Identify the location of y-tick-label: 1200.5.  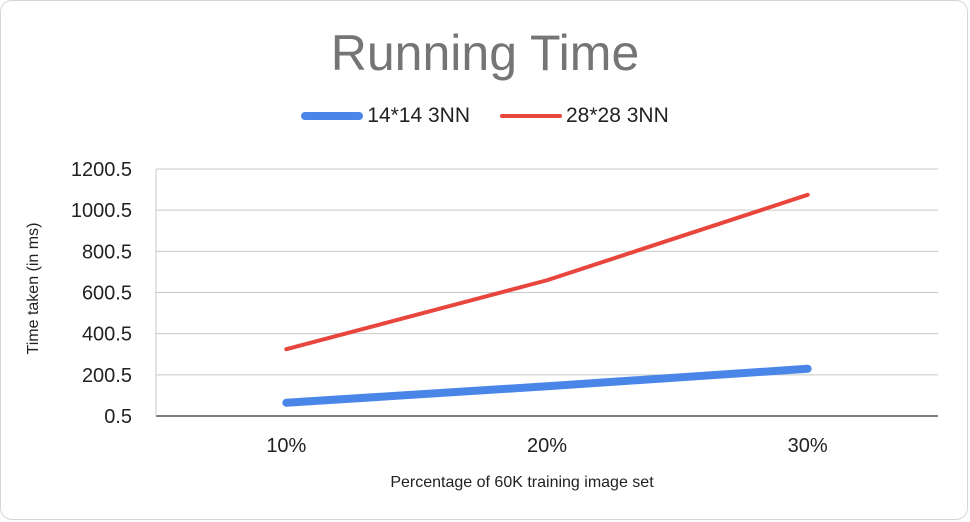
(101, 170).